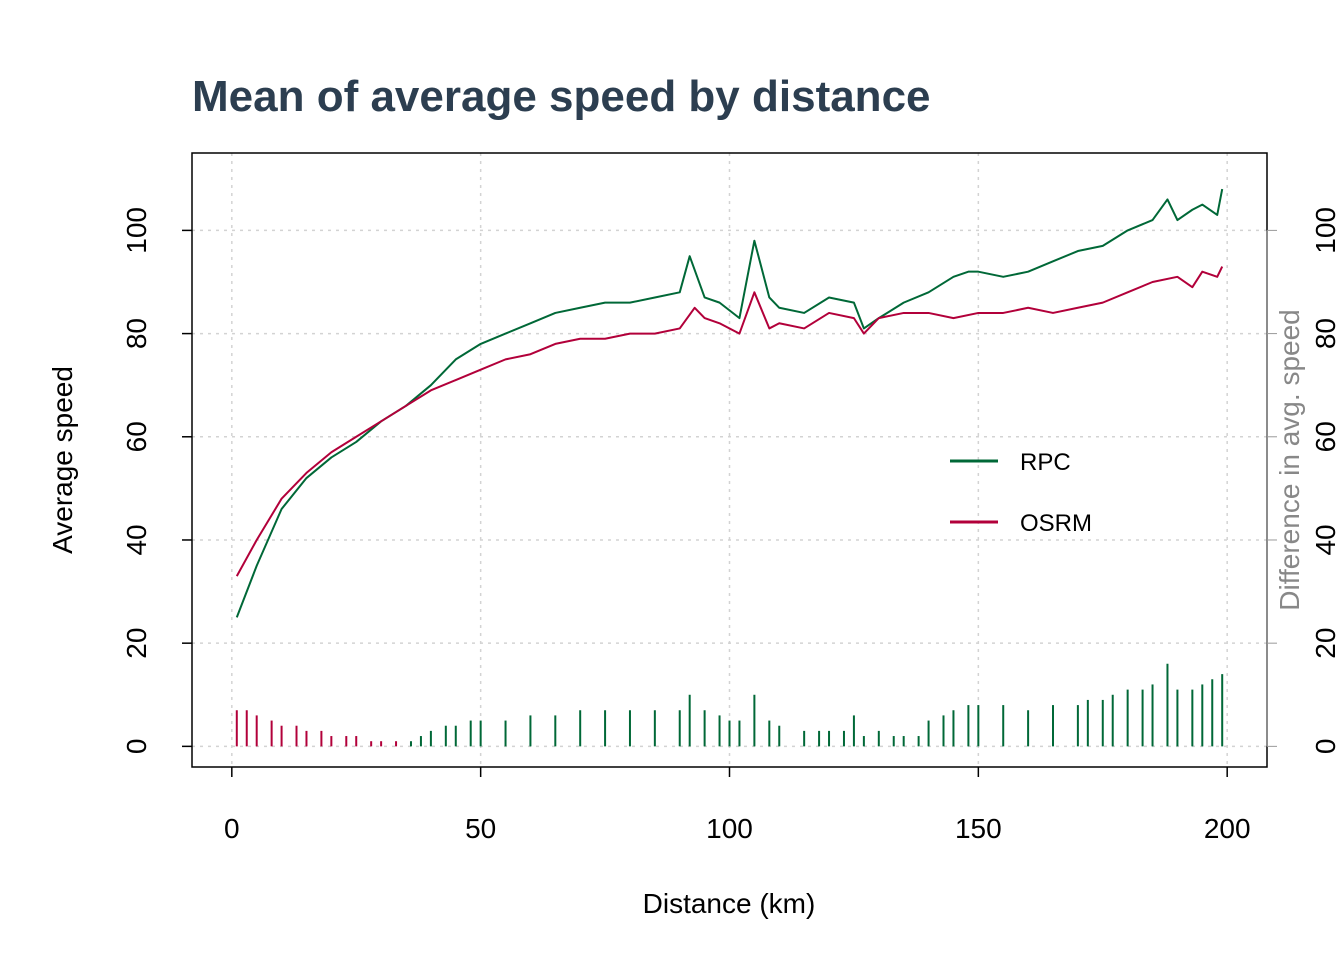 The image size is (1344, 960). I want to click on y-tick-label: 40, so click(136, 539).